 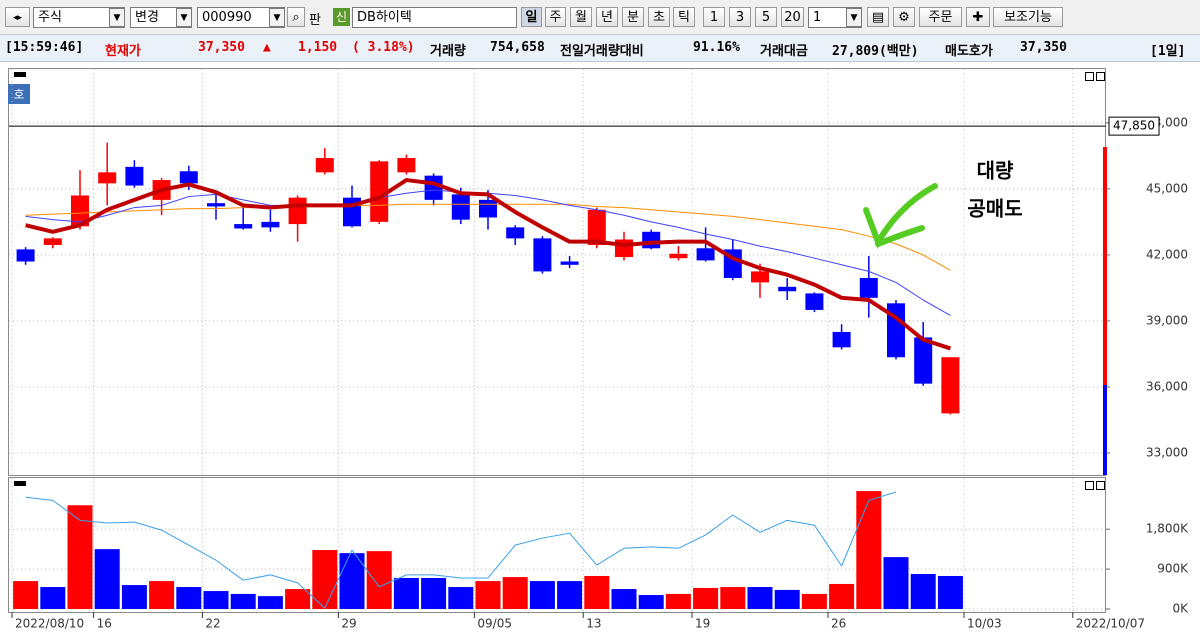 I want to click on number-button: 3, so click(x=740, y=17).